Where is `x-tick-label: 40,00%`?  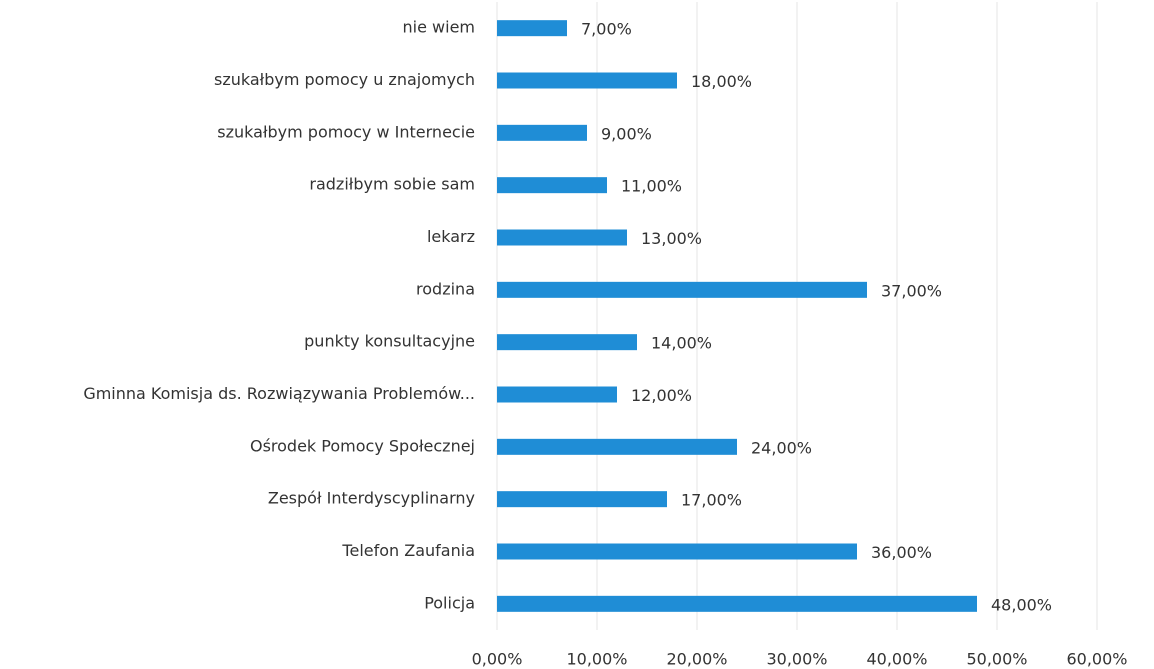
x-tick-label: 40,00% is located at coordinates (896, 659).